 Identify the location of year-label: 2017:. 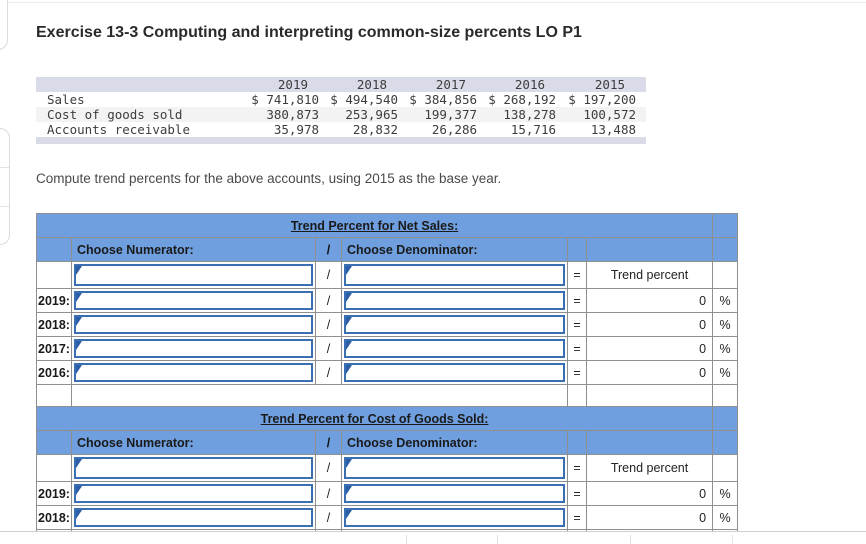
(54, 348).